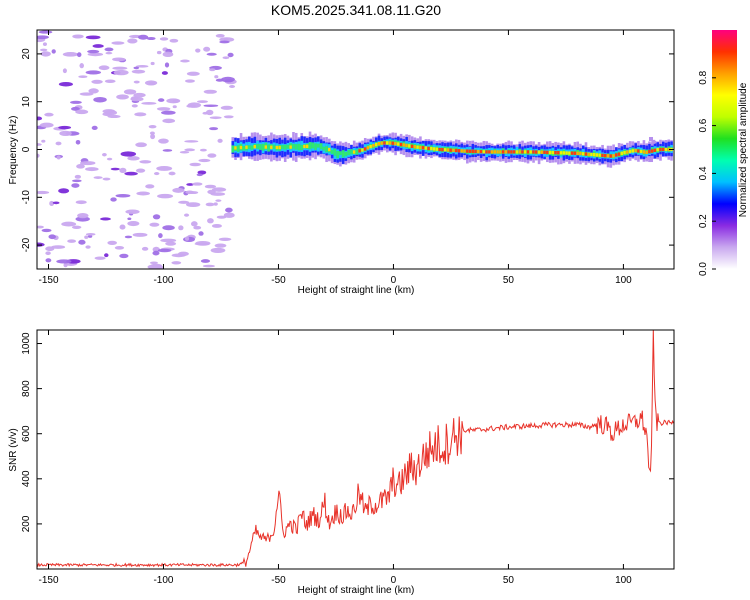 Image resolution: width=750 pixels, height=600 pixels. What do you see at coordinates (13, 150) in the screenshot?
I see `spectrogram-y-label: Frequency (Hz)` at bounding box center [13, 150].